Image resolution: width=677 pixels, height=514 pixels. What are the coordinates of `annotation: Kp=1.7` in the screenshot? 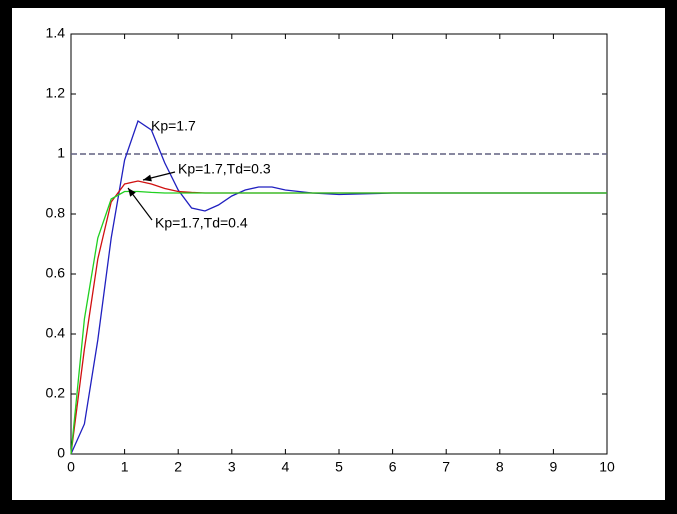 It's located at (173, 126).